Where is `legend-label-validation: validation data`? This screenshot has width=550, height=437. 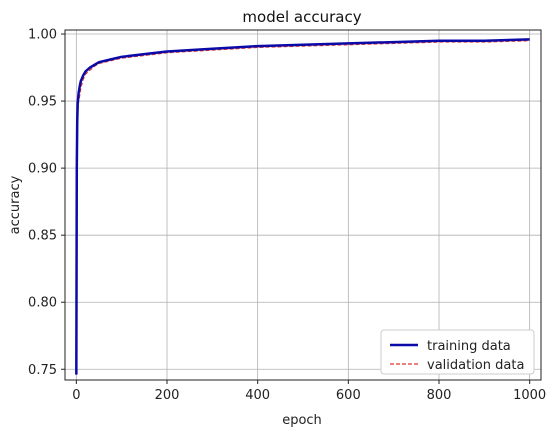
legend-label-validation: validation data is located at coordinates (475, 365).